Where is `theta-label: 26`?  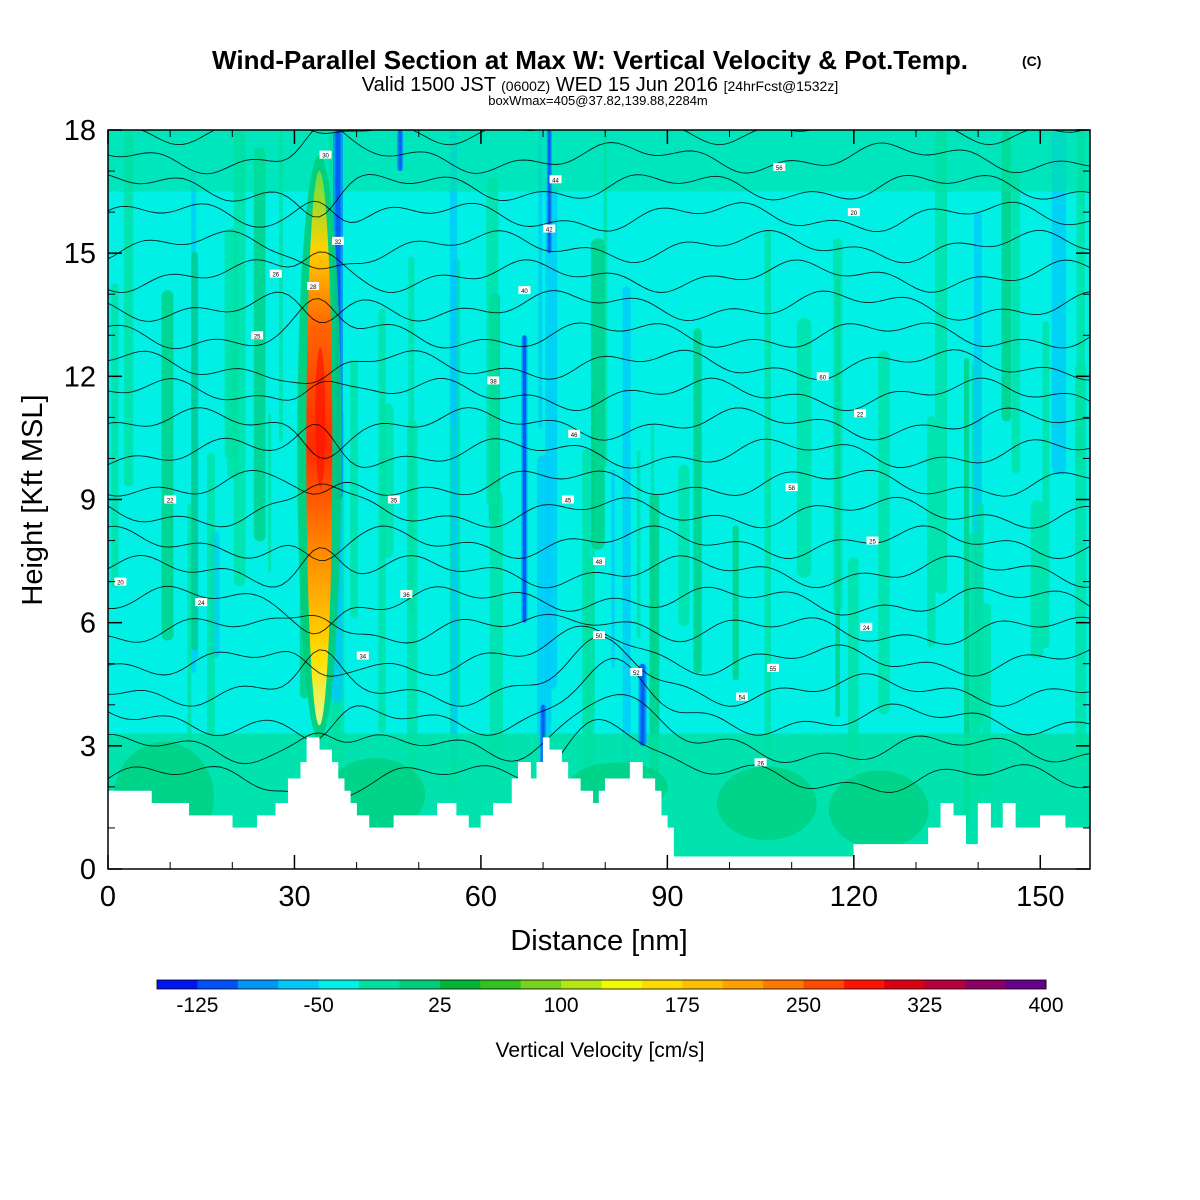 theta-label: 26 is located at coordinates (275, 274).